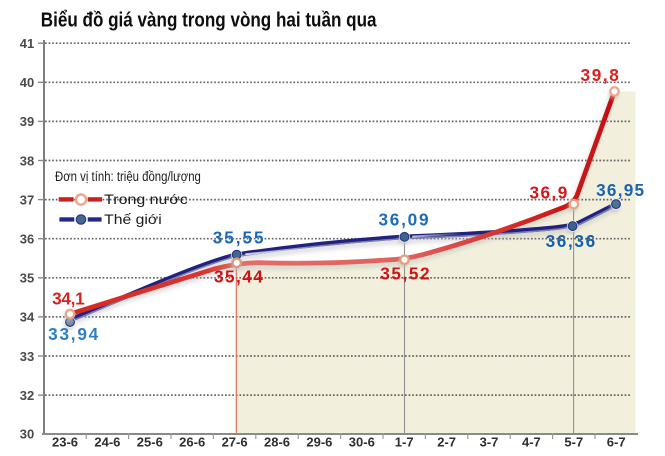  What do you see at coordinates (27, 395) in the screenshot?
I see `svg-text: 32` at bounding box center [27, 395].